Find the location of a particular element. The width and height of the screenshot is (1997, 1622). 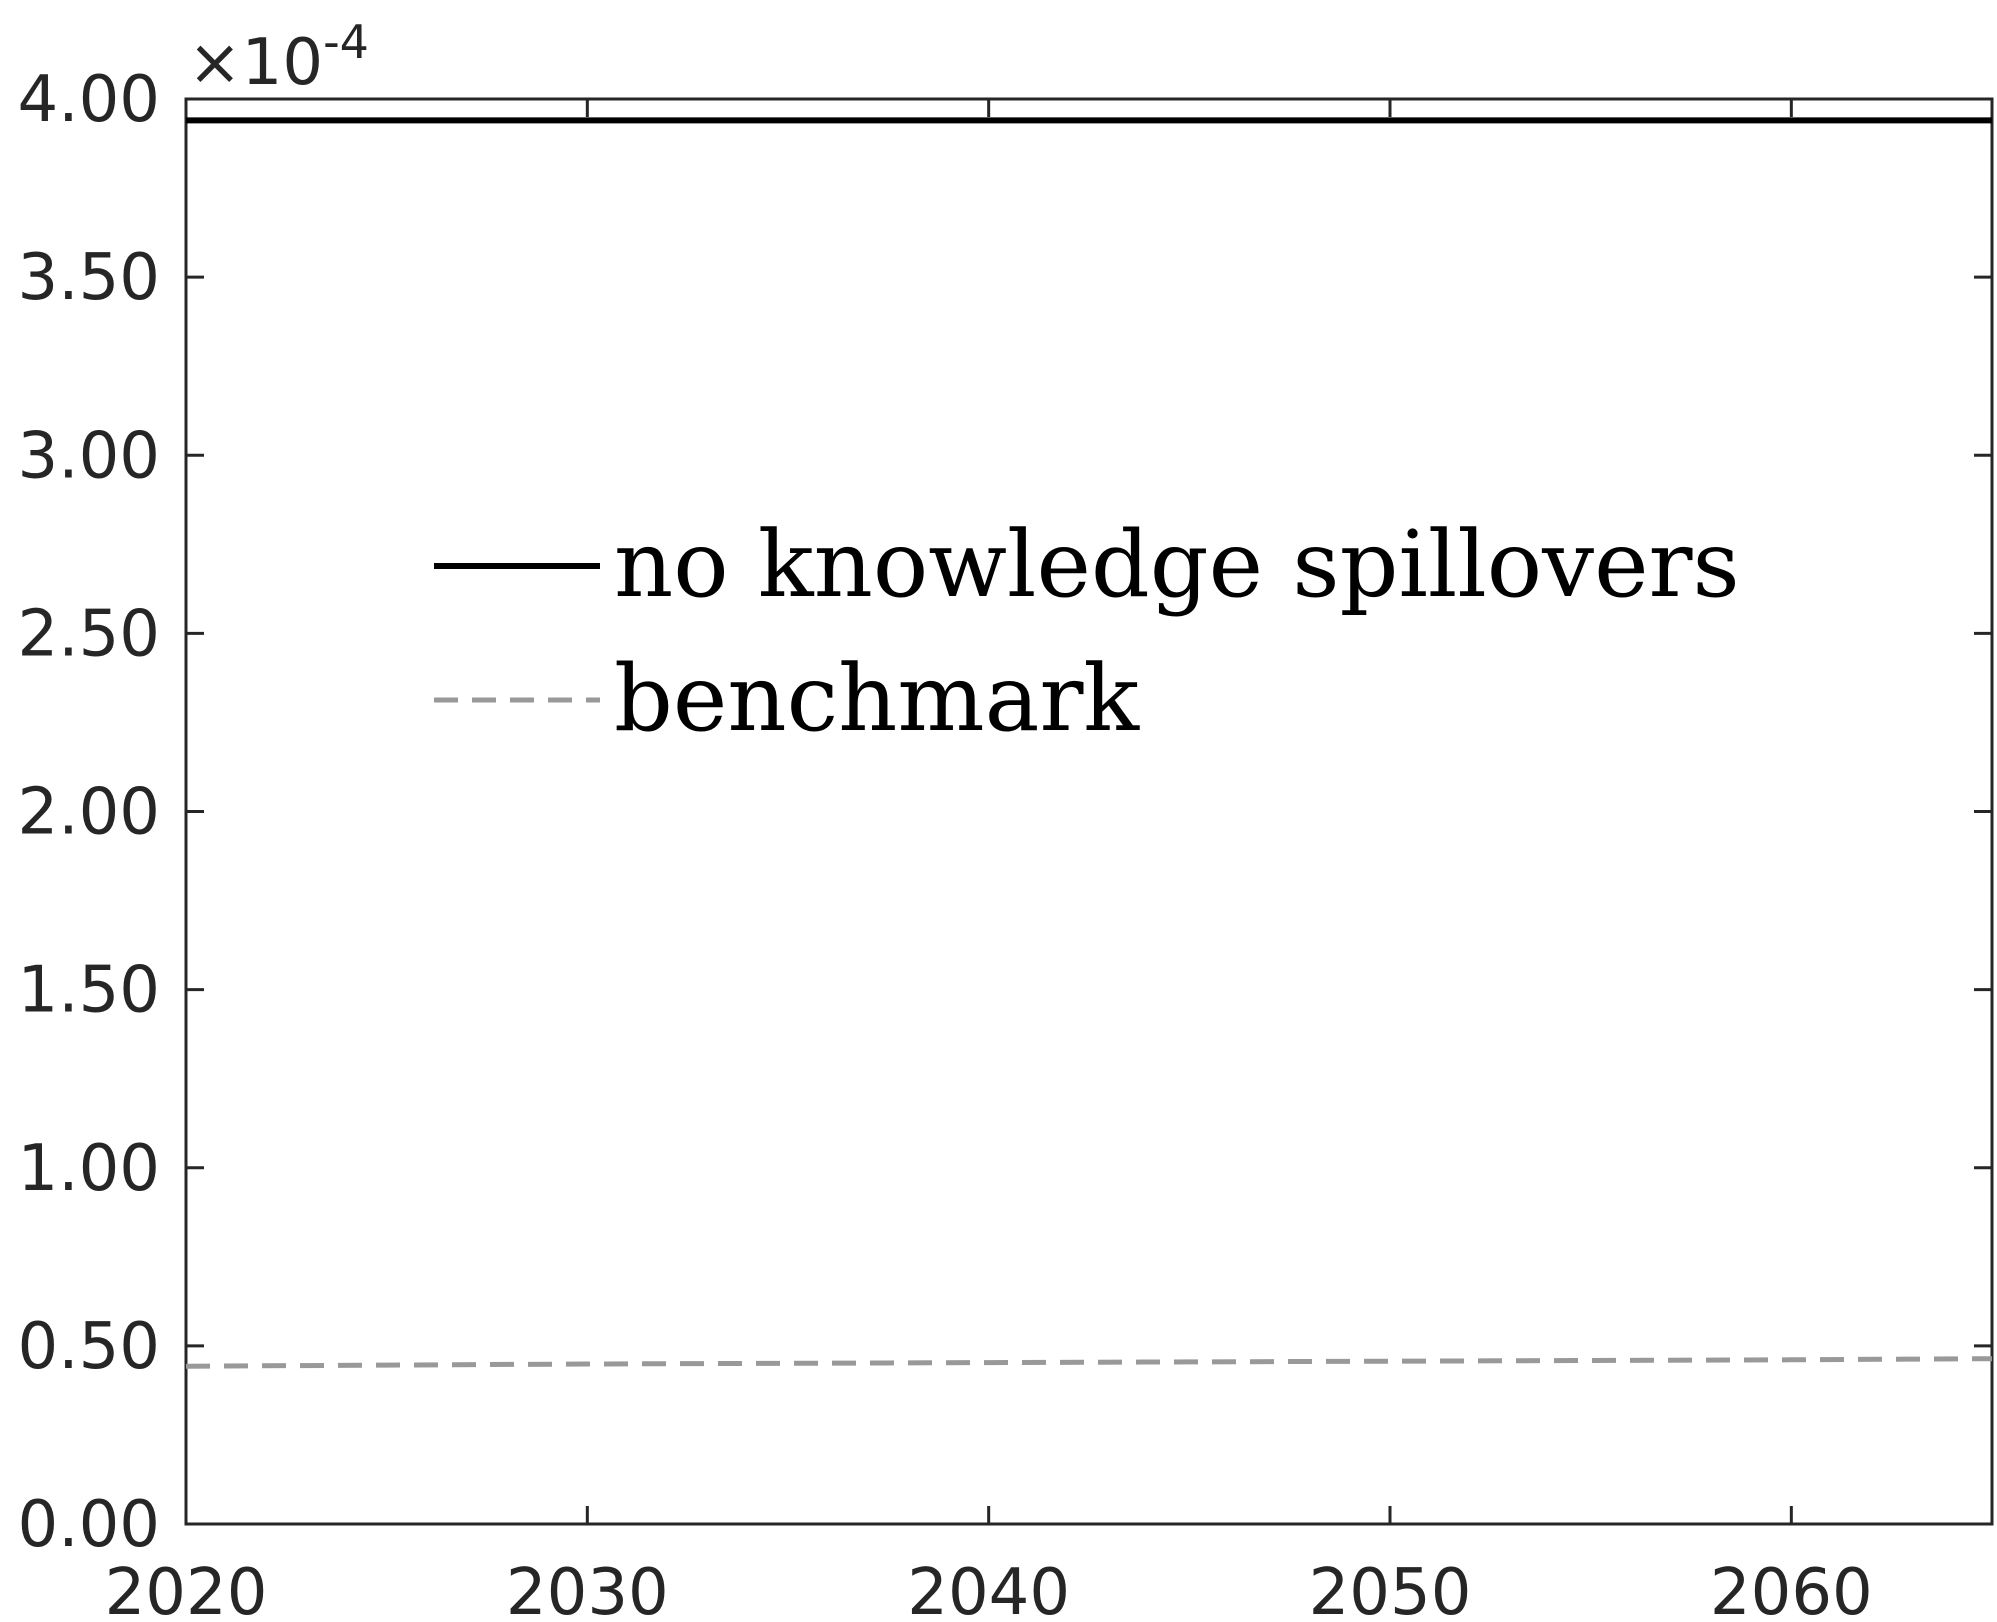

y-axis-multiplier: ×10⁻⁴ is located at coordinates (278, 57).